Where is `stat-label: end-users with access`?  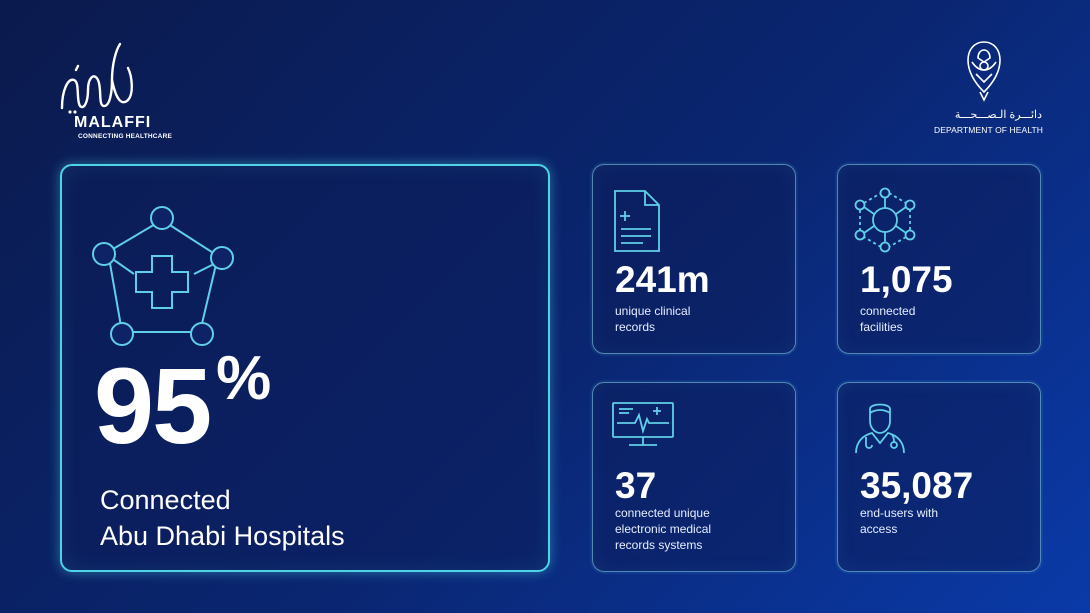
stat-label: end-users with access is located at coordinates (899, 521).